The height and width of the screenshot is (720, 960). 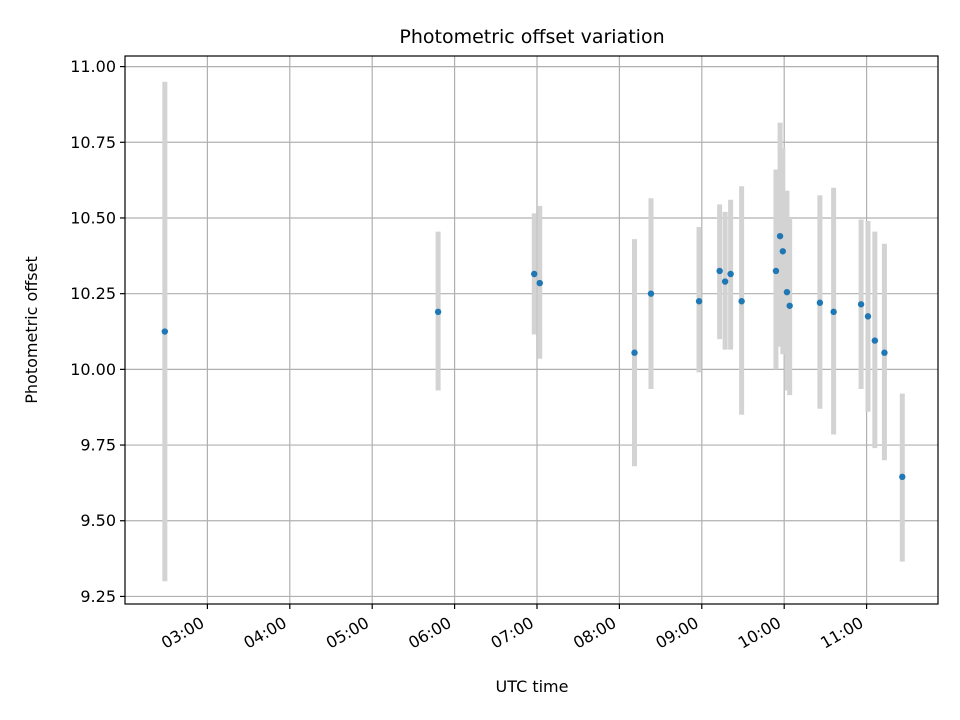 What do you see at coordinates (98, 520) in the screenshot?
I see `y-tick-label: 9.50` at bounding box center [98, 520].